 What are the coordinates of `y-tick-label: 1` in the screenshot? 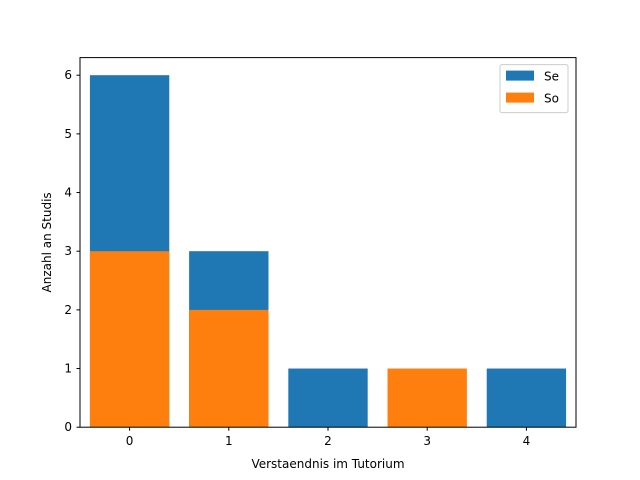 It's located at (68, 369).